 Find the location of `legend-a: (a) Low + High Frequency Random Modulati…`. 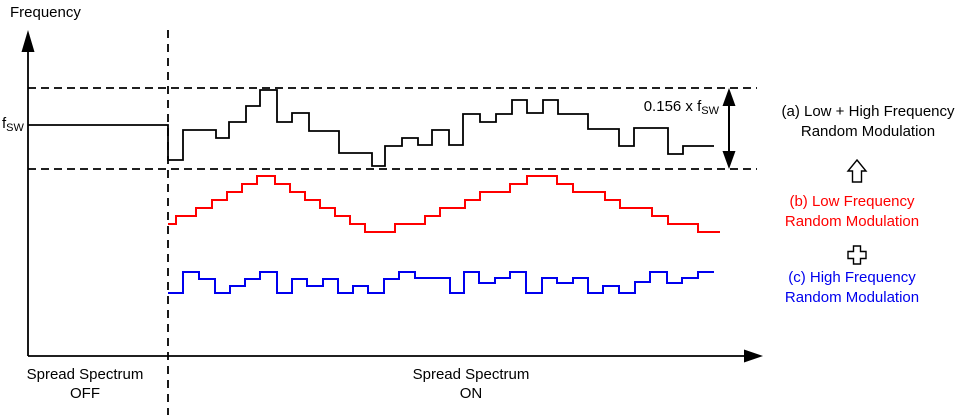

legend-a: (a) Low + High Frequency Random Modulati… is located at coordinates (868, 122).